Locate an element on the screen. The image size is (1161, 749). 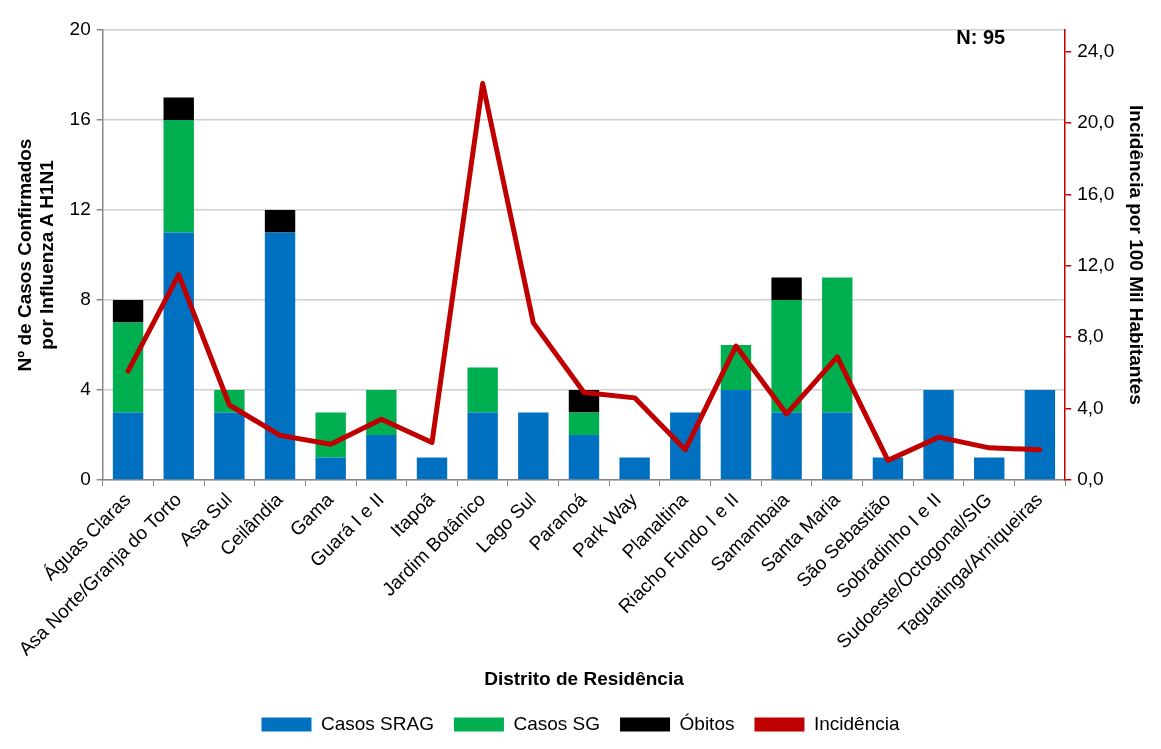
legend-label: Casos SG is located at coordinates (557, 723).